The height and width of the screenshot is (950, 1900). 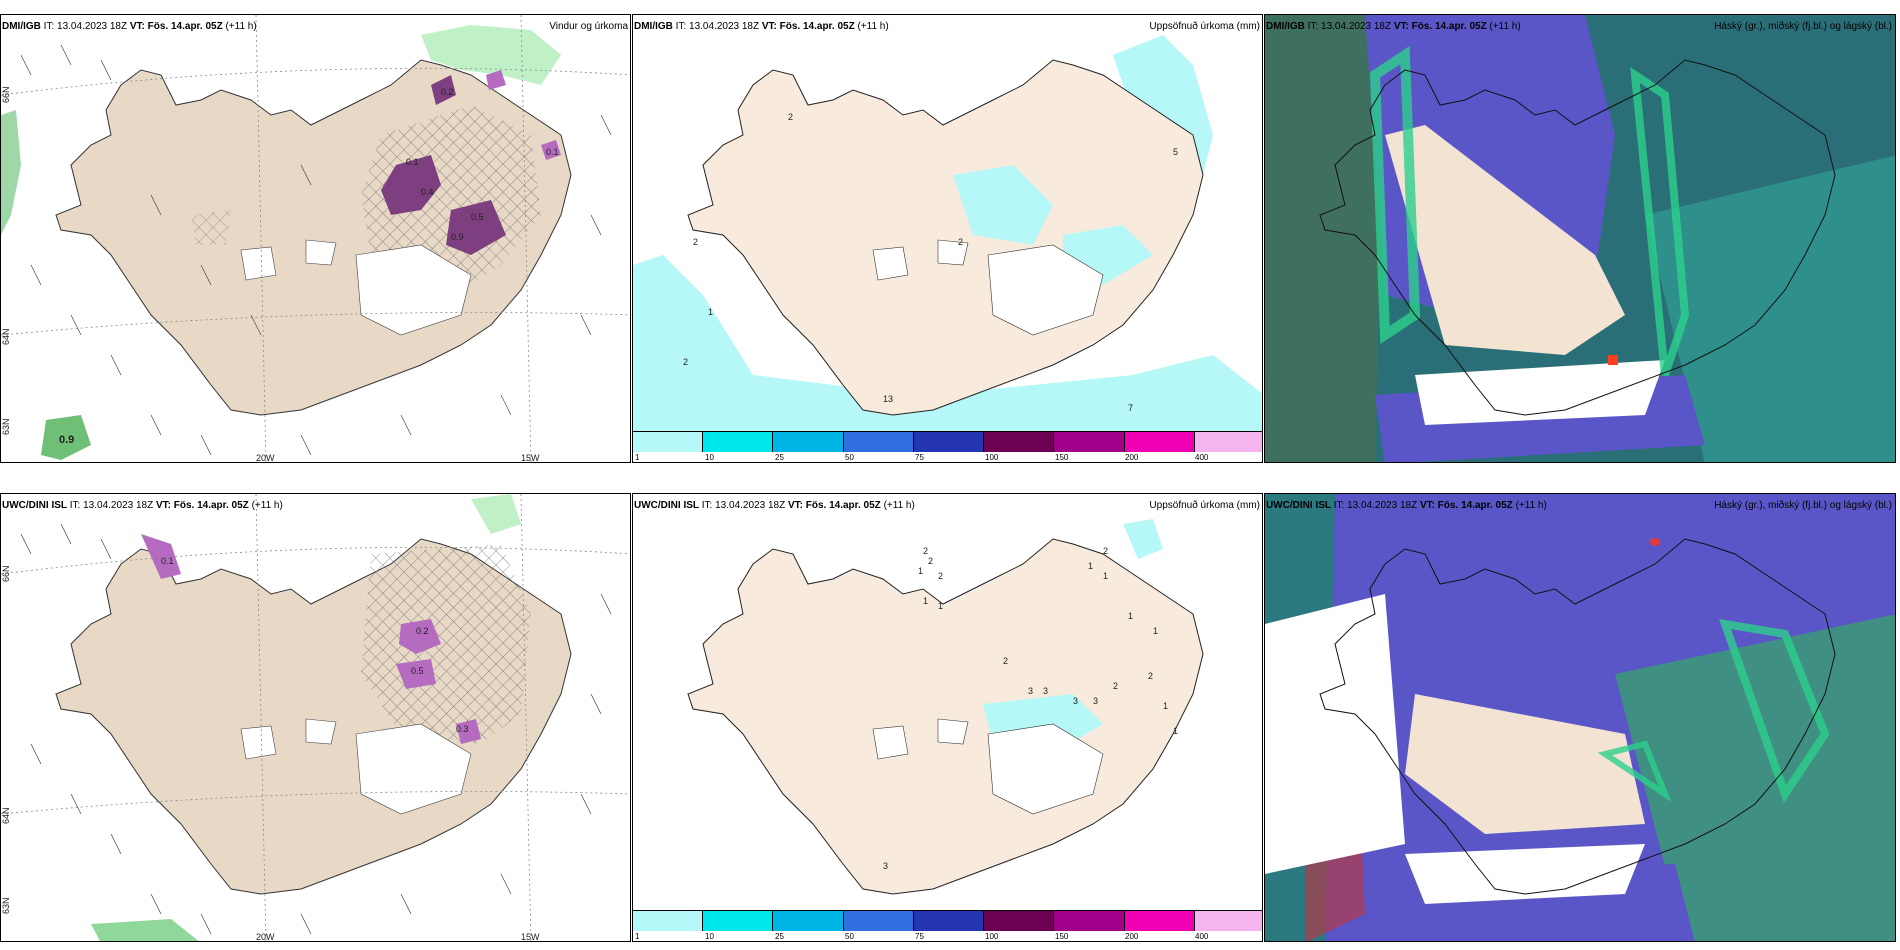 What do you see at coordinates (477, 217) in the screenshot?
I see `value-label: 0.5` at bounding box center [477, 217].